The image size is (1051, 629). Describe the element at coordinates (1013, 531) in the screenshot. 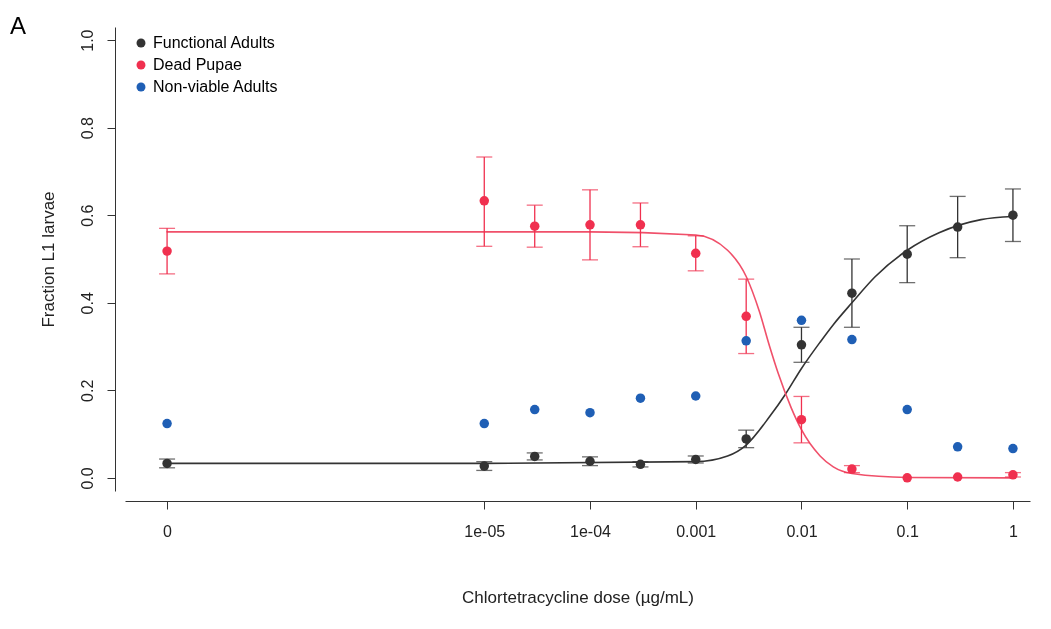

I see `x-tick-label: 1` at that location.